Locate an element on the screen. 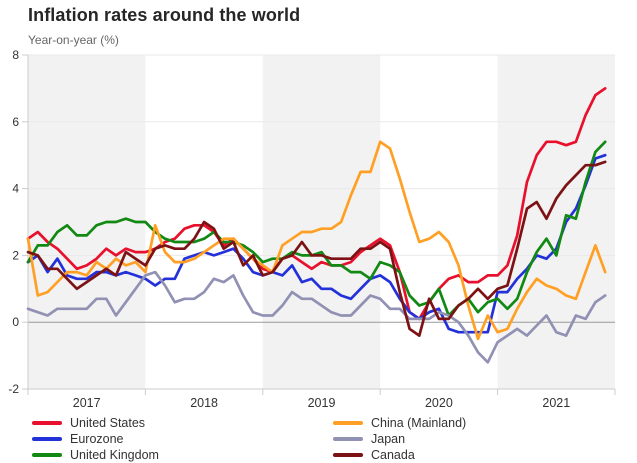  x-tick-label: 2017 is located at coordinates (87, 403).